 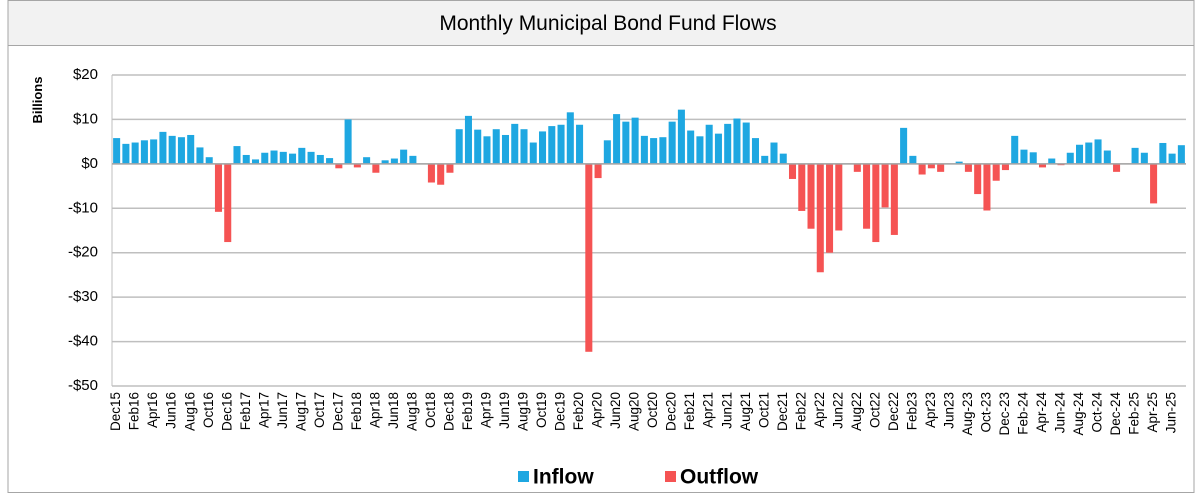 I want to click on y-tick-label: -$10, so click(x=83, y=207).